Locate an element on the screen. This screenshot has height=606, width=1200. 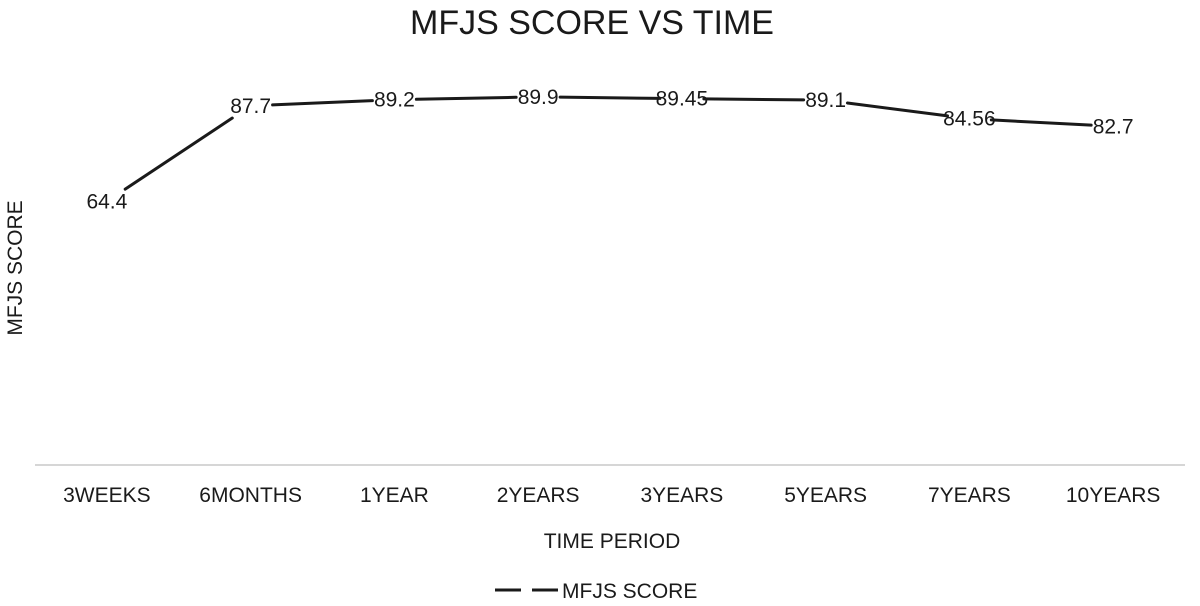
chart-title: MFJS SCORE VS TIME is located at coordinates (592, 23).